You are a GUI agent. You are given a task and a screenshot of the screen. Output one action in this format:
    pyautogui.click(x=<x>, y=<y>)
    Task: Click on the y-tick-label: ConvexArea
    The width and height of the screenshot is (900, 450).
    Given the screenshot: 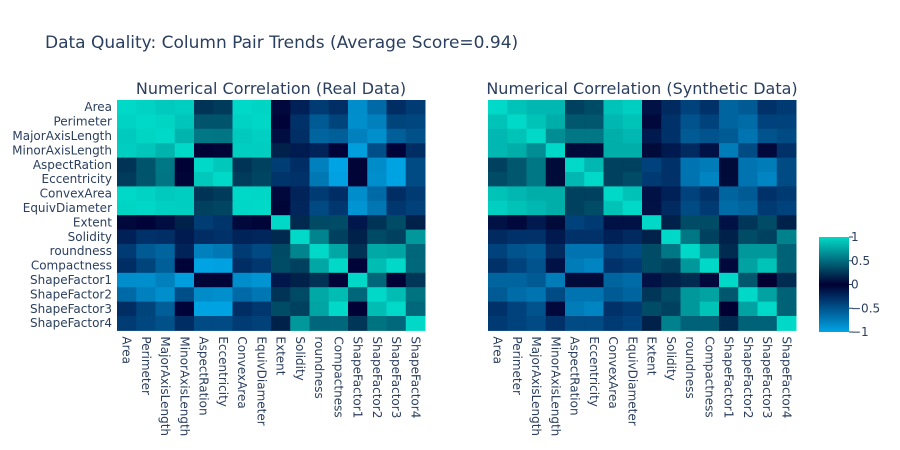 What is the action you would take?
    pyautogui.click(x=76, y=194)
    